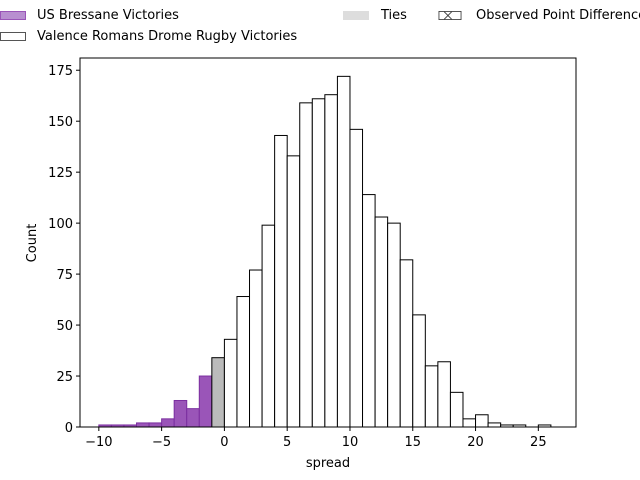 The width and height of the screenshot is (640, 480). Describe the element at coordinates (167, 36) in the screenshot. I see `legend-label-valence: Valence Romans Drome Rugby Victories` at that location.